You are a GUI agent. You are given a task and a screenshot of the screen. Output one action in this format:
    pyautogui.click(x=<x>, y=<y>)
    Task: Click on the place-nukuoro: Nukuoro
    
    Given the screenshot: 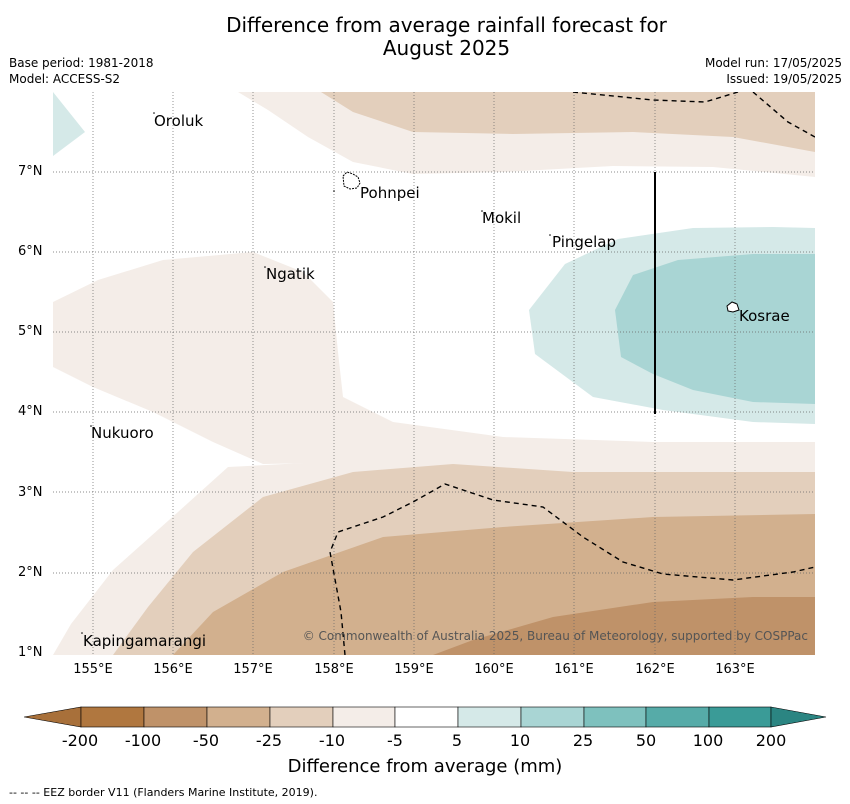 What is the action you would take?
    pyautogui.click(x=122, y=433)
    